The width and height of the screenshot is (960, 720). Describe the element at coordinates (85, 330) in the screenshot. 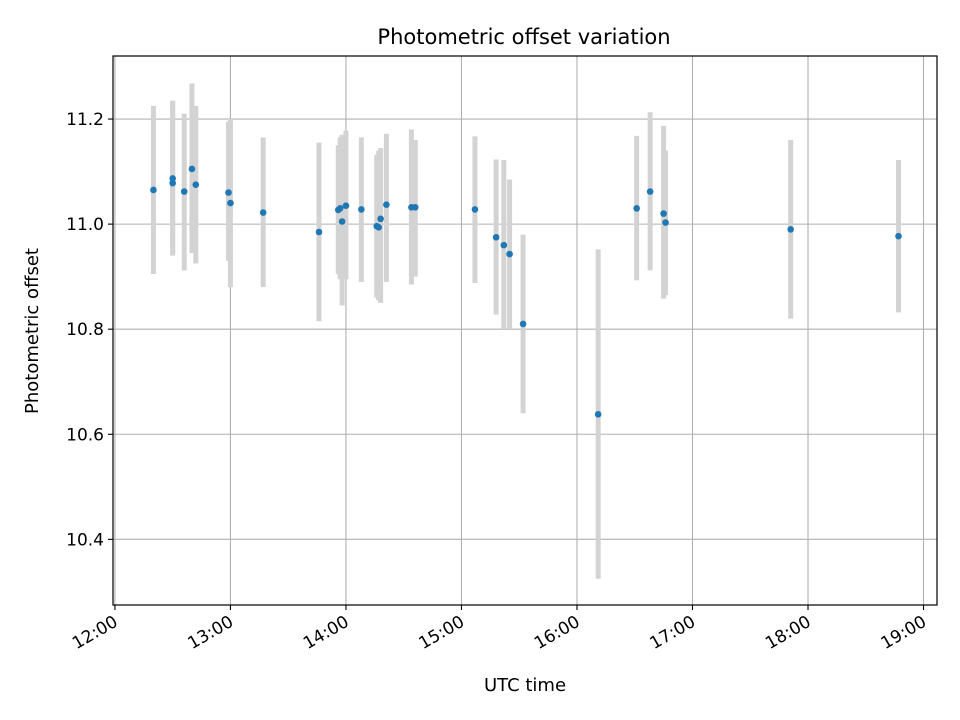

I see `y-tick-label: 10.8` at that location.